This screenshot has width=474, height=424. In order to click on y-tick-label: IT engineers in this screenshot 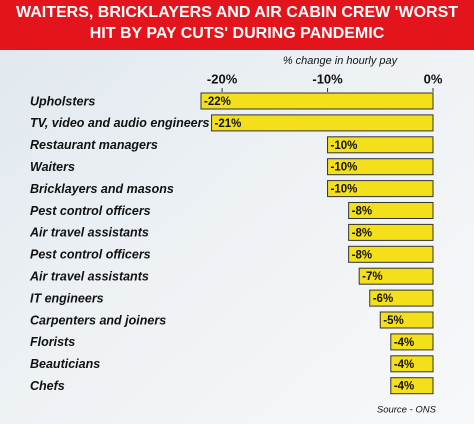, I will do `click(67, 298)`.